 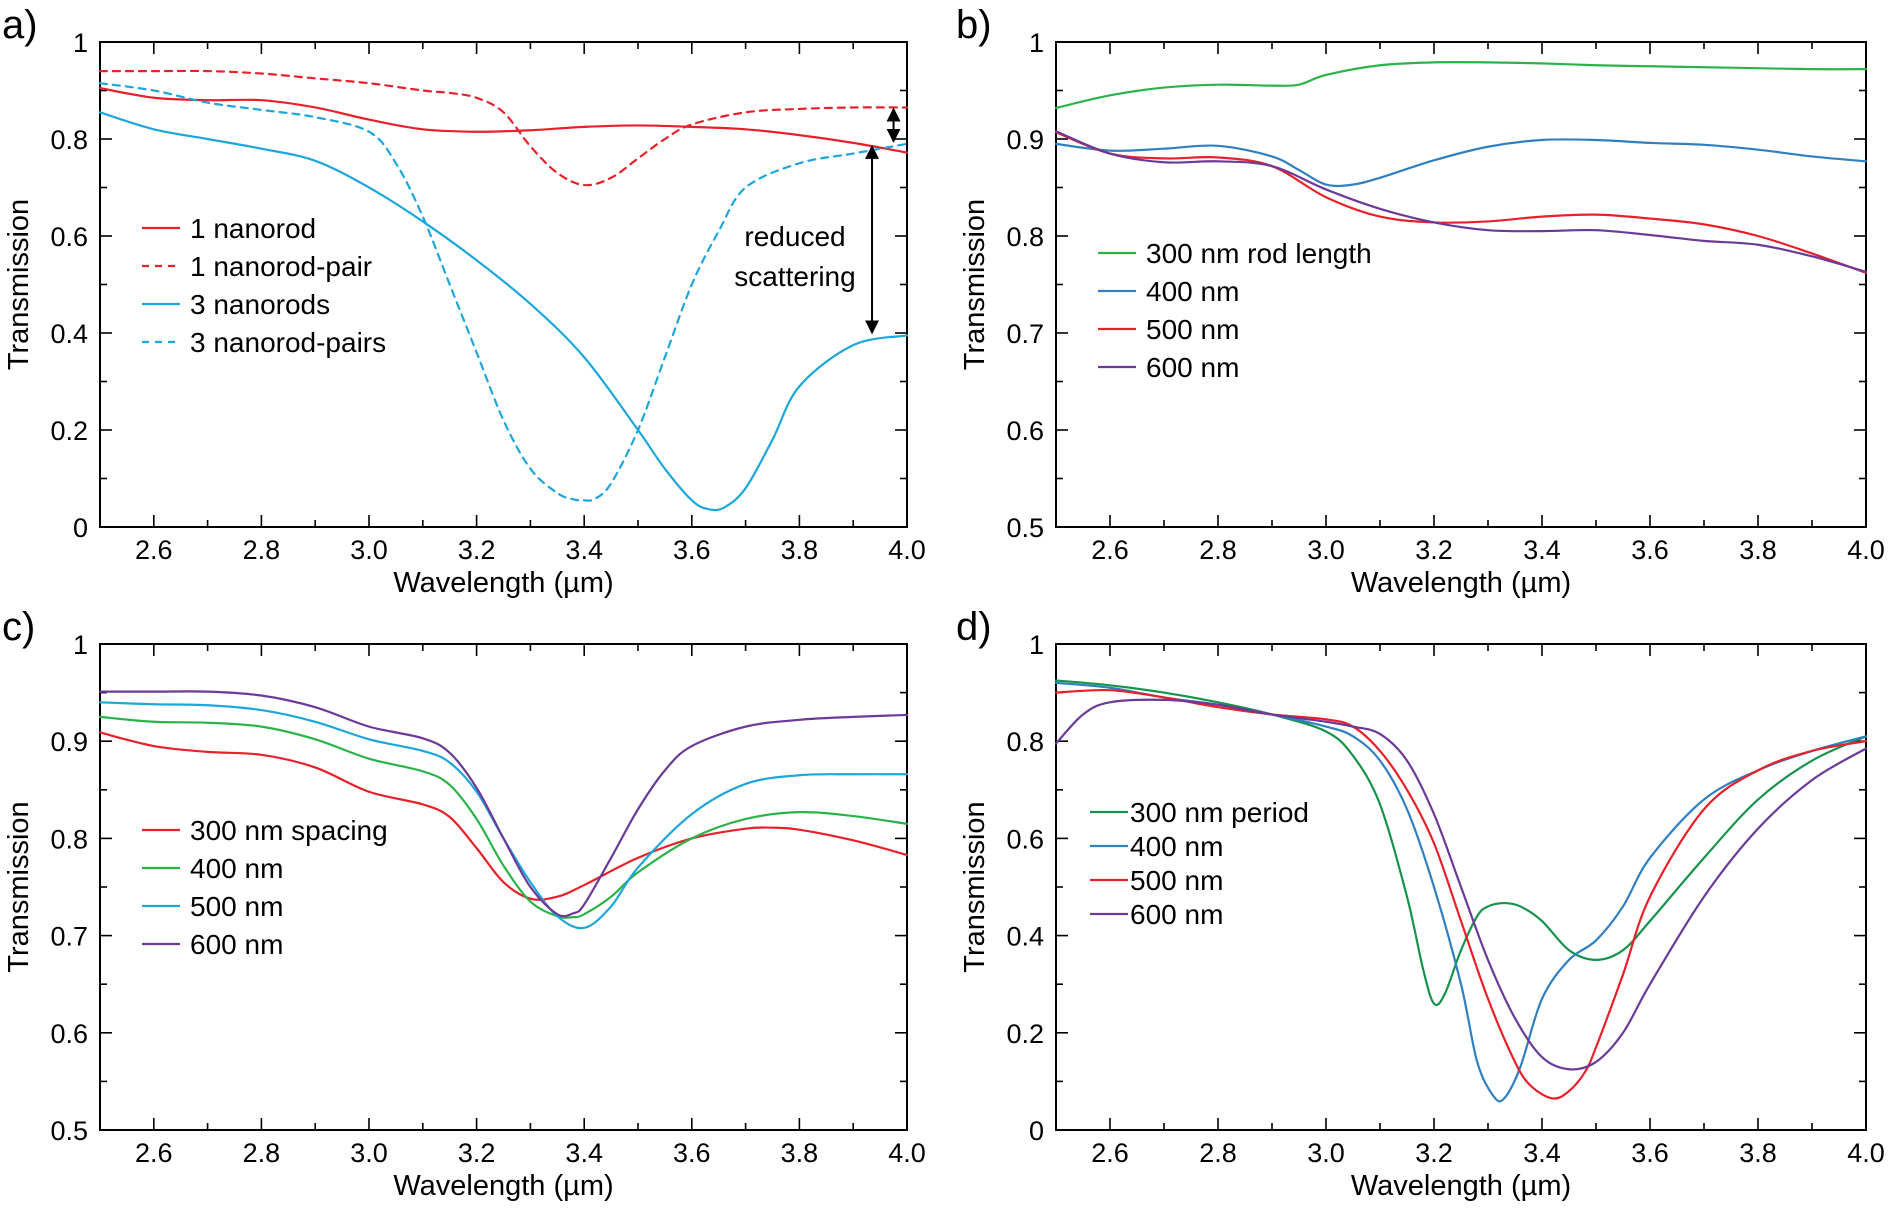 I want to click on panel-a-ylabel: Transmission, so click(x=19, y=284).